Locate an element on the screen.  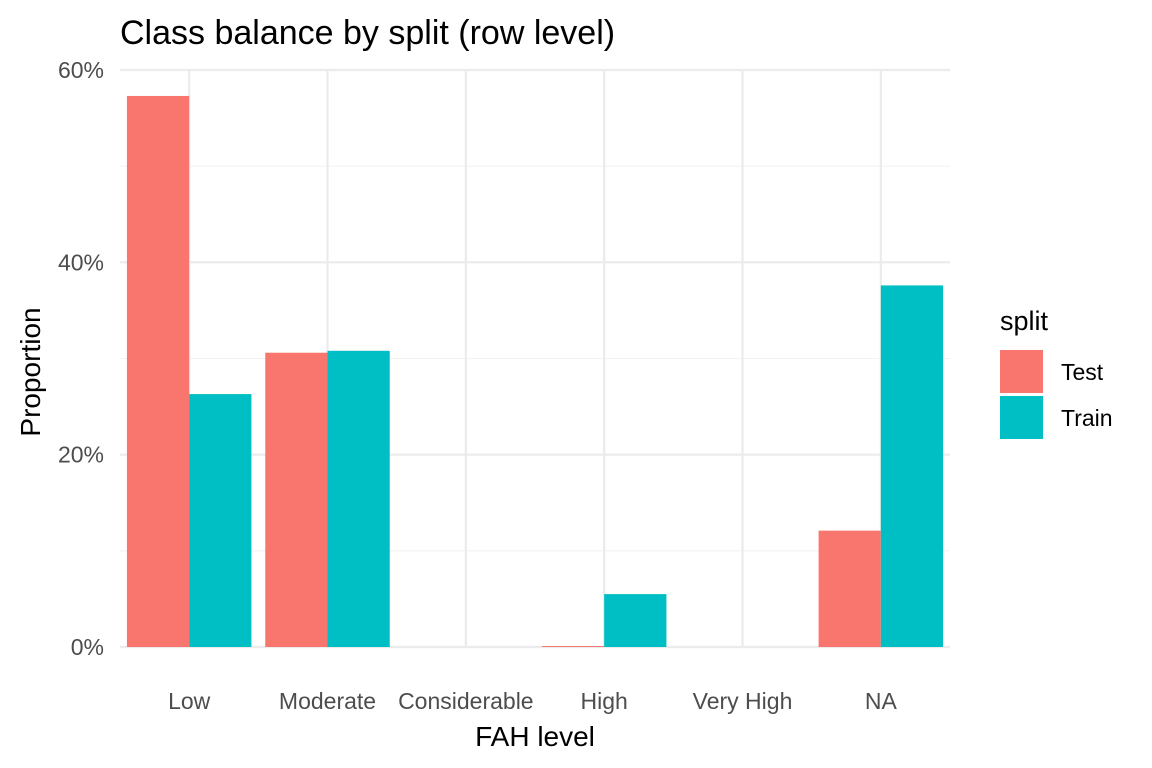
bar-test-low is located at coordinates (158, 371).